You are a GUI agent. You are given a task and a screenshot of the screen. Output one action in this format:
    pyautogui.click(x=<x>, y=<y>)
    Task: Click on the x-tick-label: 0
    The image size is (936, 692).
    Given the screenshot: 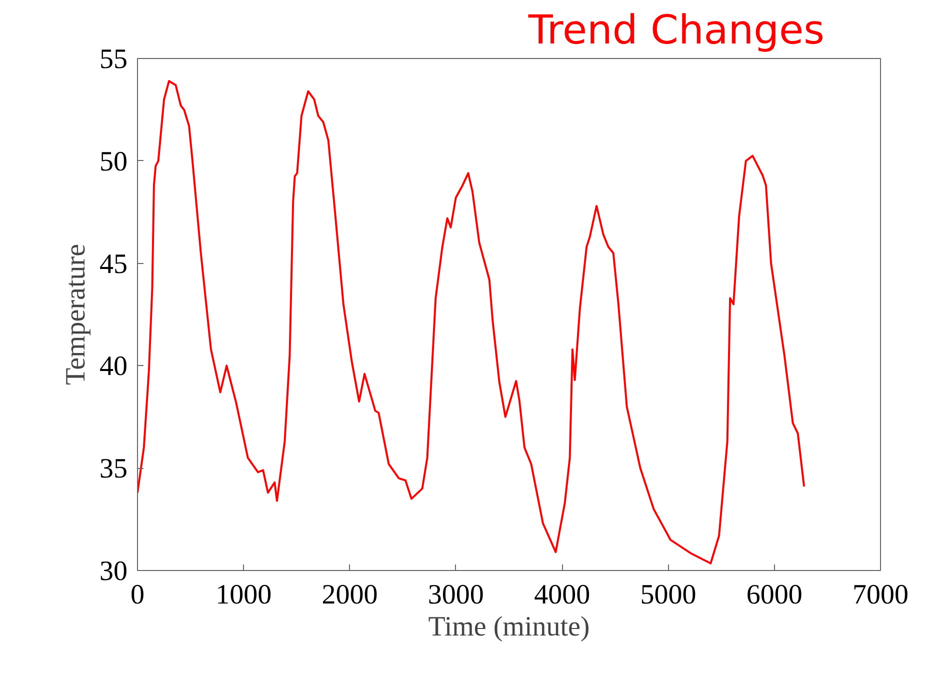 What is the action you would take?
    pyautogui.click(x=137, y=595)
    